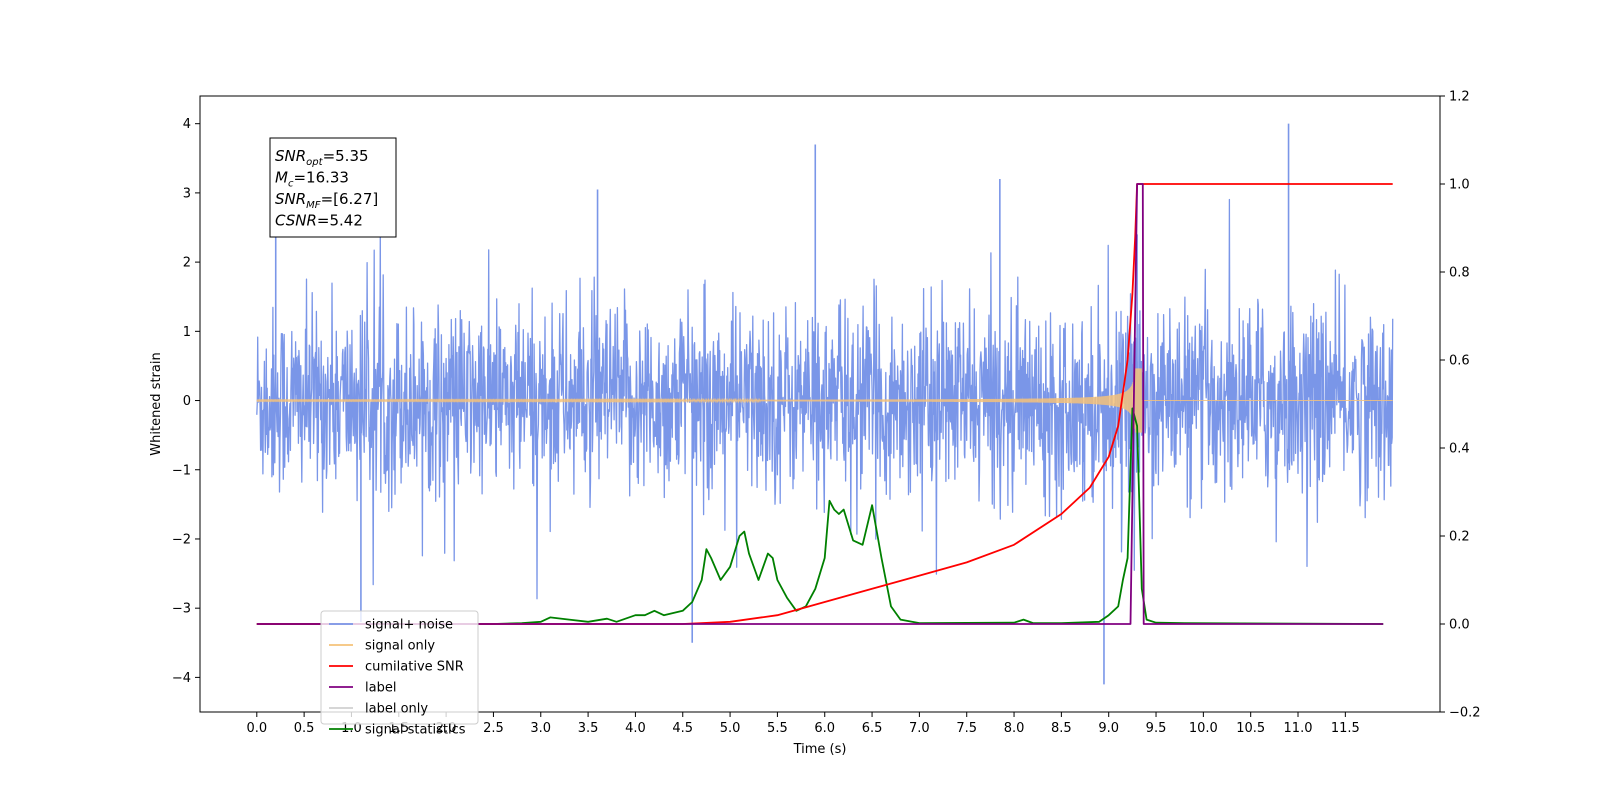  What do you see at coordinates (340, 221) in the screenshot?
I see `annotation-value: =5.42` at bounding box center [340, 221].